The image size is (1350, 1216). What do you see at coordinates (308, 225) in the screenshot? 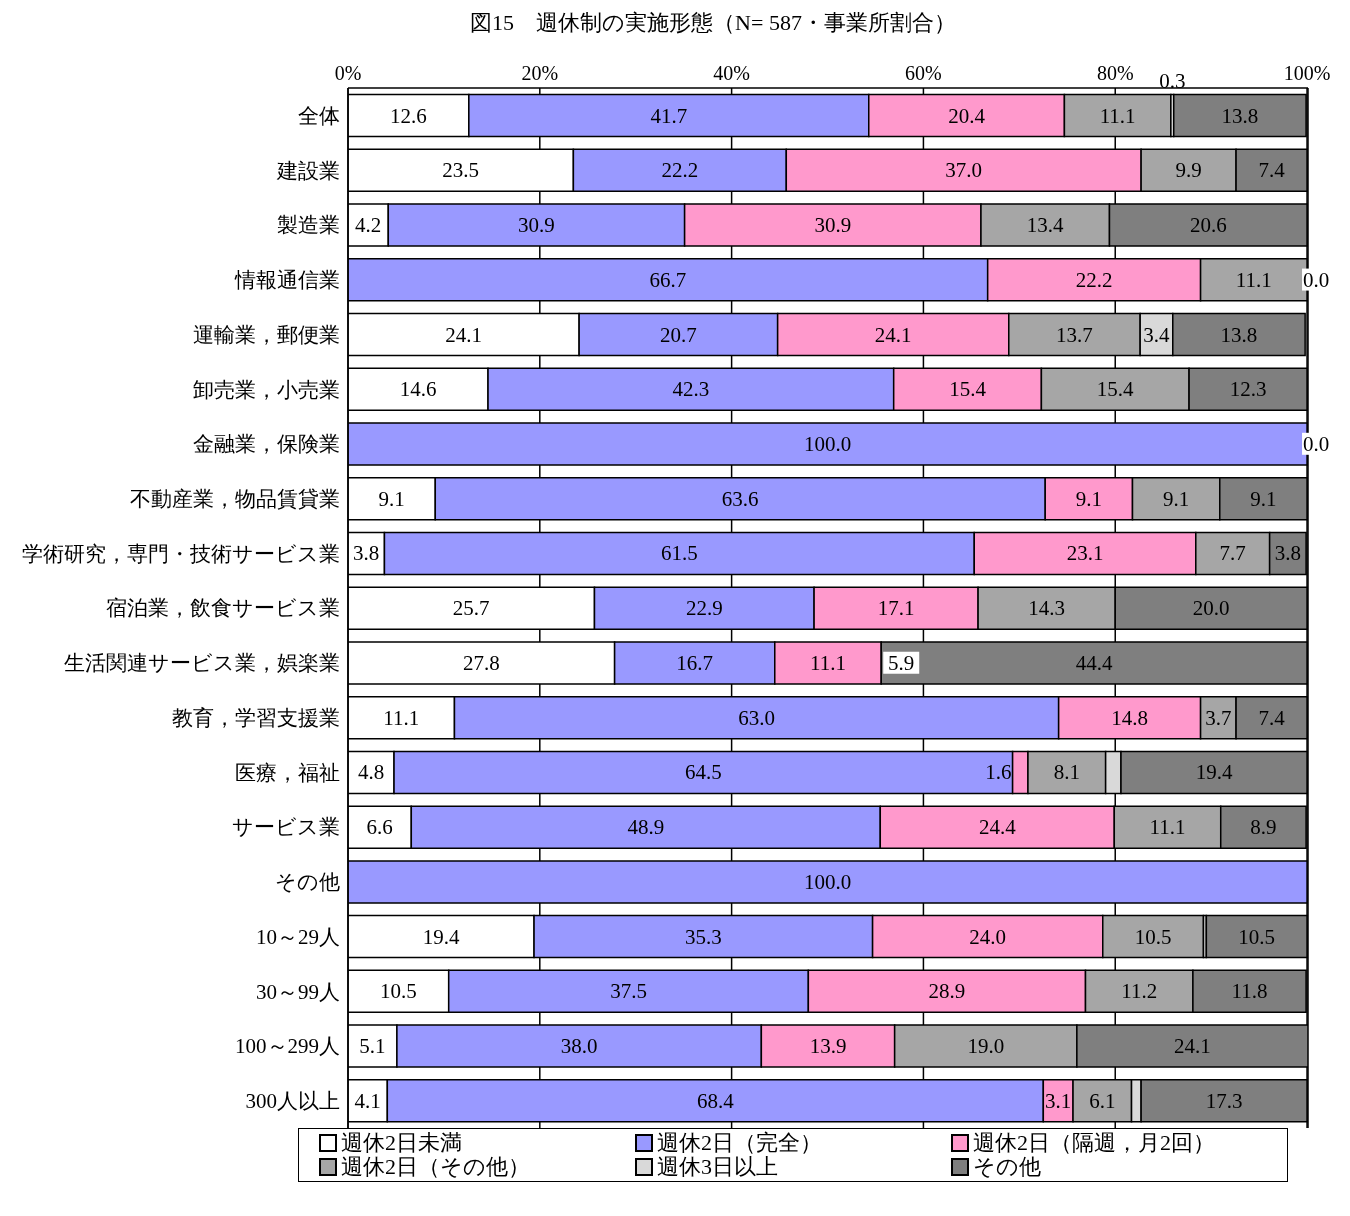
I see `y-tick-label: 製造業` at bounding box center [308, 225].